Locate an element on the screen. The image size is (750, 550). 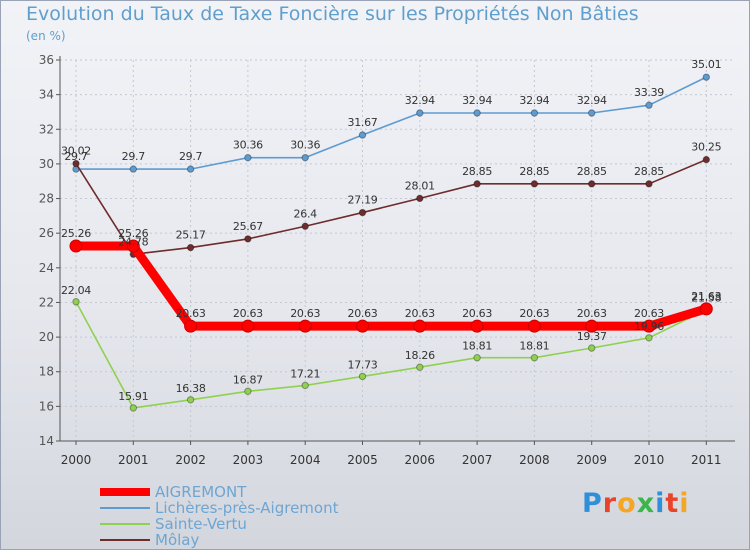
x-tick-label: 2002 is located at coordinates (190, 460).